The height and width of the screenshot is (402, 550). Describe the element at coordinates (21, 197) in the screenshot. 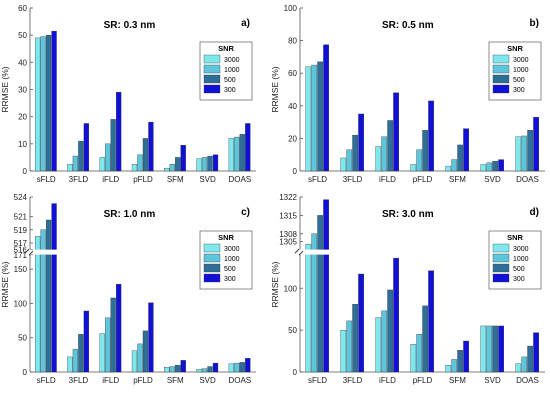

I see `y-tick-label: 524` at that location.